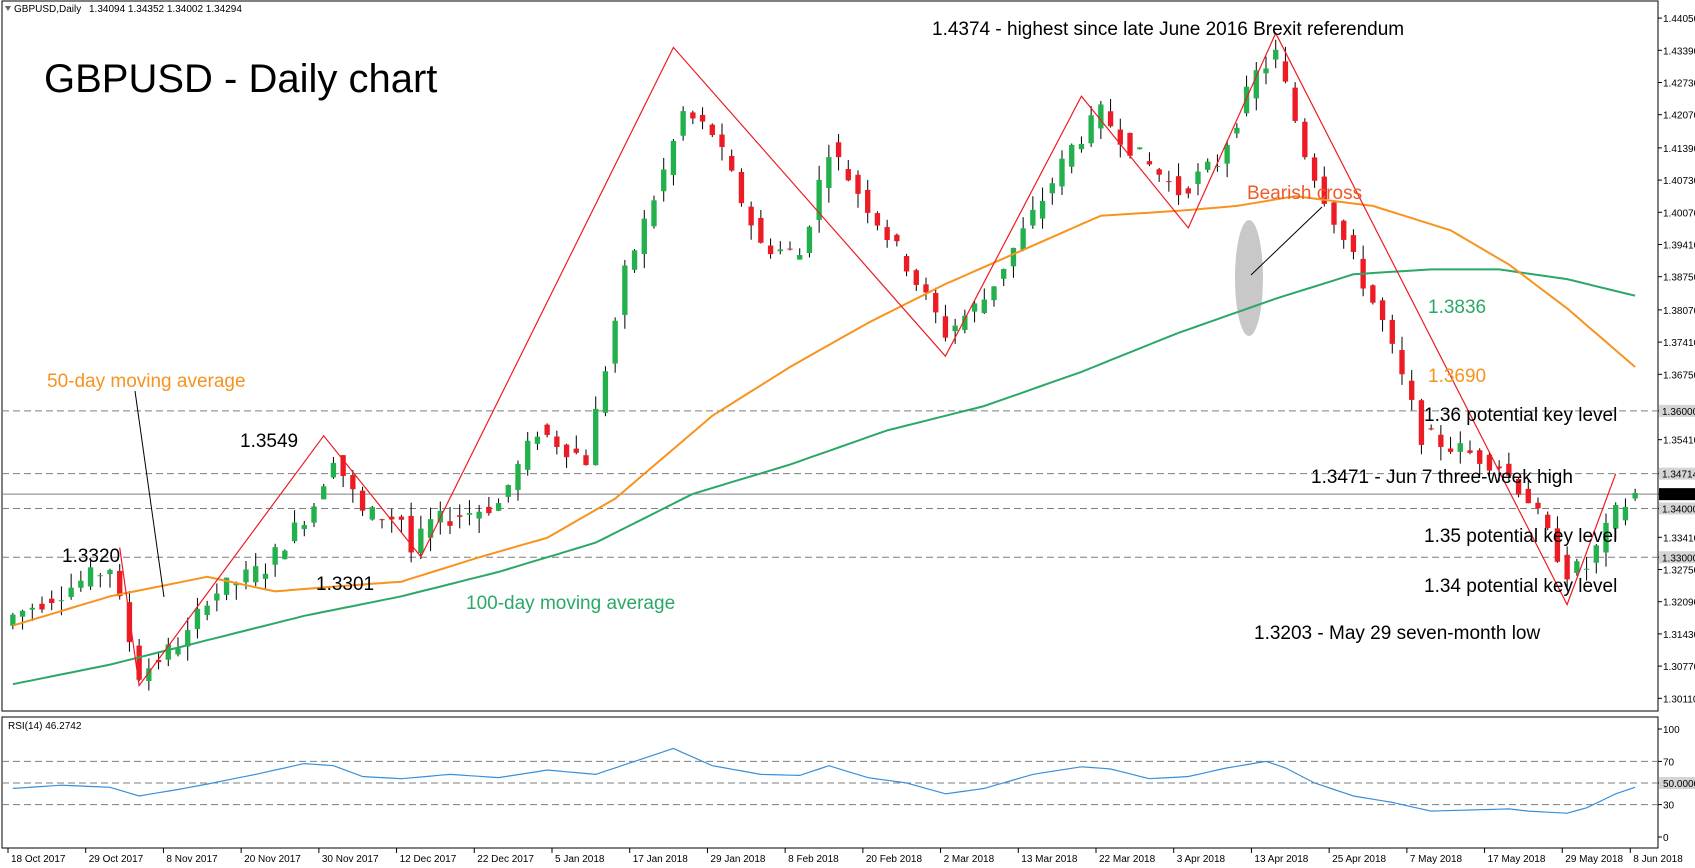 This screenshot has width=1695, height=868. I want to click on time-tick-label: 20 Nov 2017, so click(272, 859).